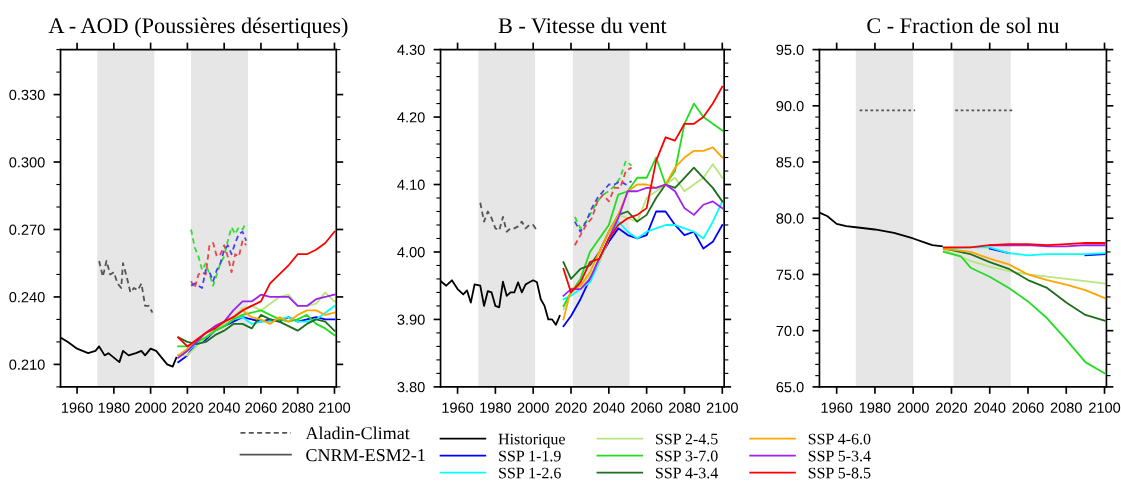  Describe the element at coordinates (687, 473) in the screenshot. I see `legend-label: SSP 4-3.4` at that location.